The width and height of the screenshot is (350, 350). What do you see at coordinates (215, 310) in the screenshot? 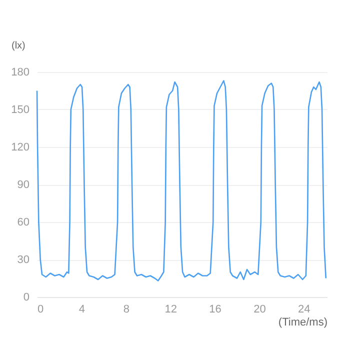
I see `x-tick-label: 16` at bounding box center [215, 310].